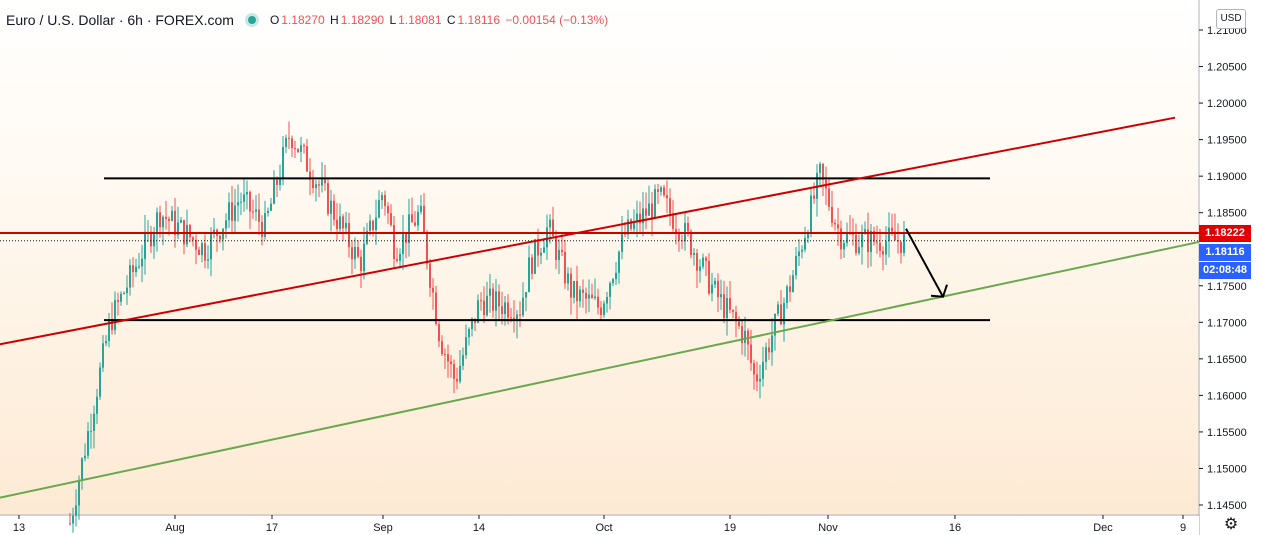 Image resolution: width=1262 pixels, height=535 pixels. What do you see at coordinates (603, 528) in the screenshot?
I see `time-tick-label: Oct` at bounding box center [603, 528].